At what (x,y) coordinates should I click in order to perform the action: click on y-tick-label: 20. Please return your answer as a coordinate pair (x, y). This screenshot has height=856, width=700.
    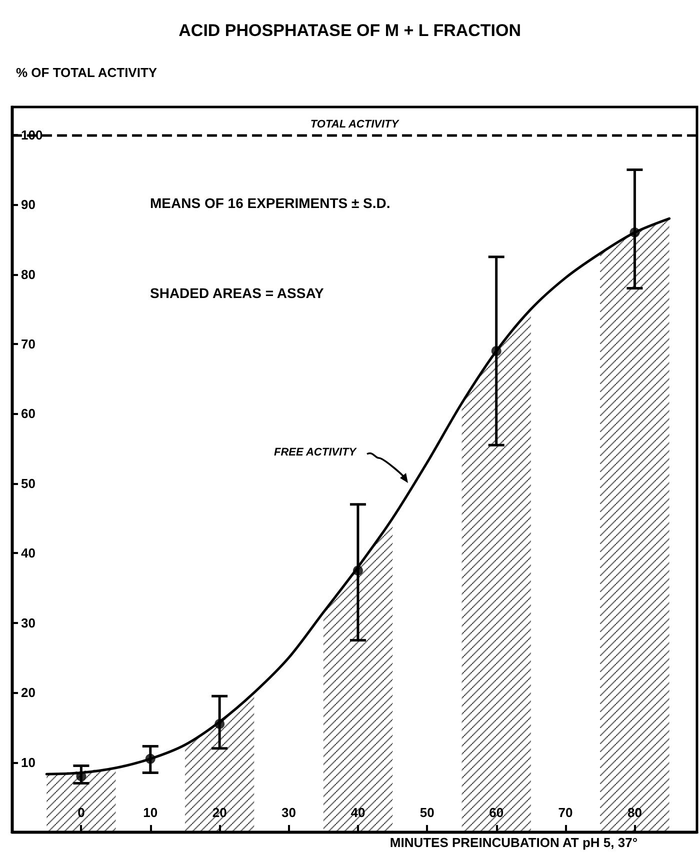
    Looking at the image, I should click on (28, 692).